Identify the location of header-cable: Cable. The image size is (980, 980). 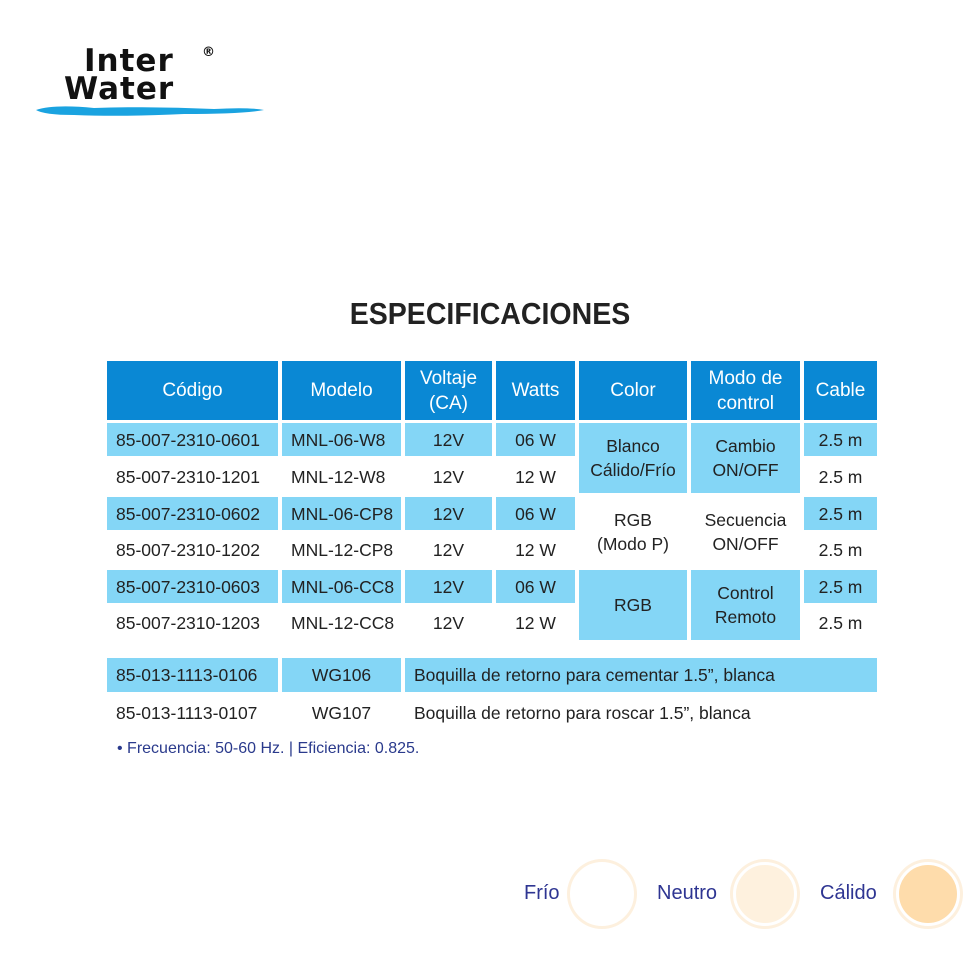
(840, 390).